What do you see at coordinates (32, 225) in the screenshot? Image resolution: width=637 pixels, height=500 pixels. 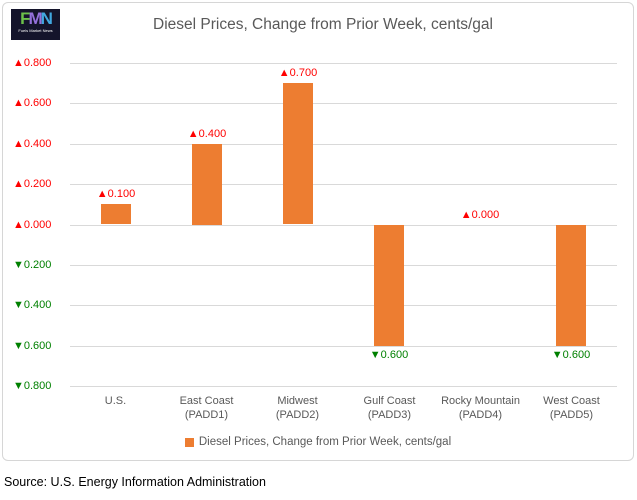 I see `y-axis-tick-label: ▲0.000` at bounding box center [32, 225].